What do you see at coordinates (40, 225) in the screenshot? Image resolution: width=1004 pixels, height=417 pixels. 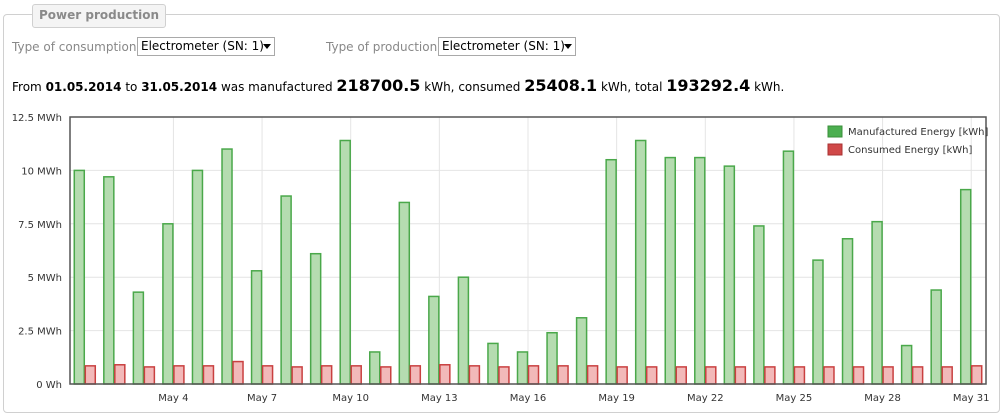 I see `y-tick-label: 7.5 MWh` at bounding box center [40, 225].